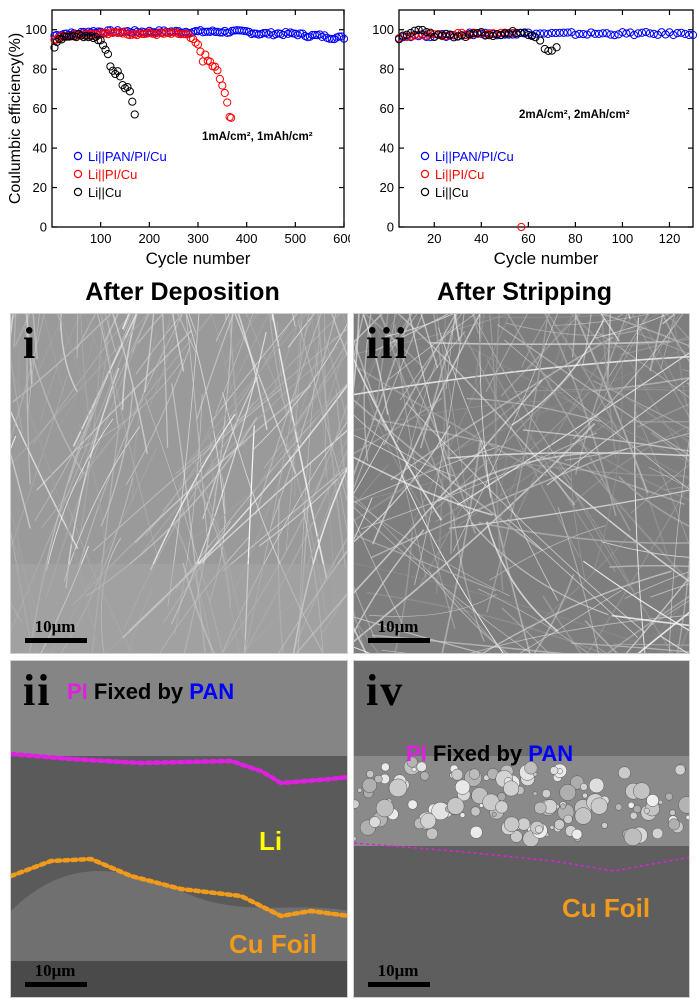  I want to click on scale-bar-iv: 10μm, so click(404, 974).